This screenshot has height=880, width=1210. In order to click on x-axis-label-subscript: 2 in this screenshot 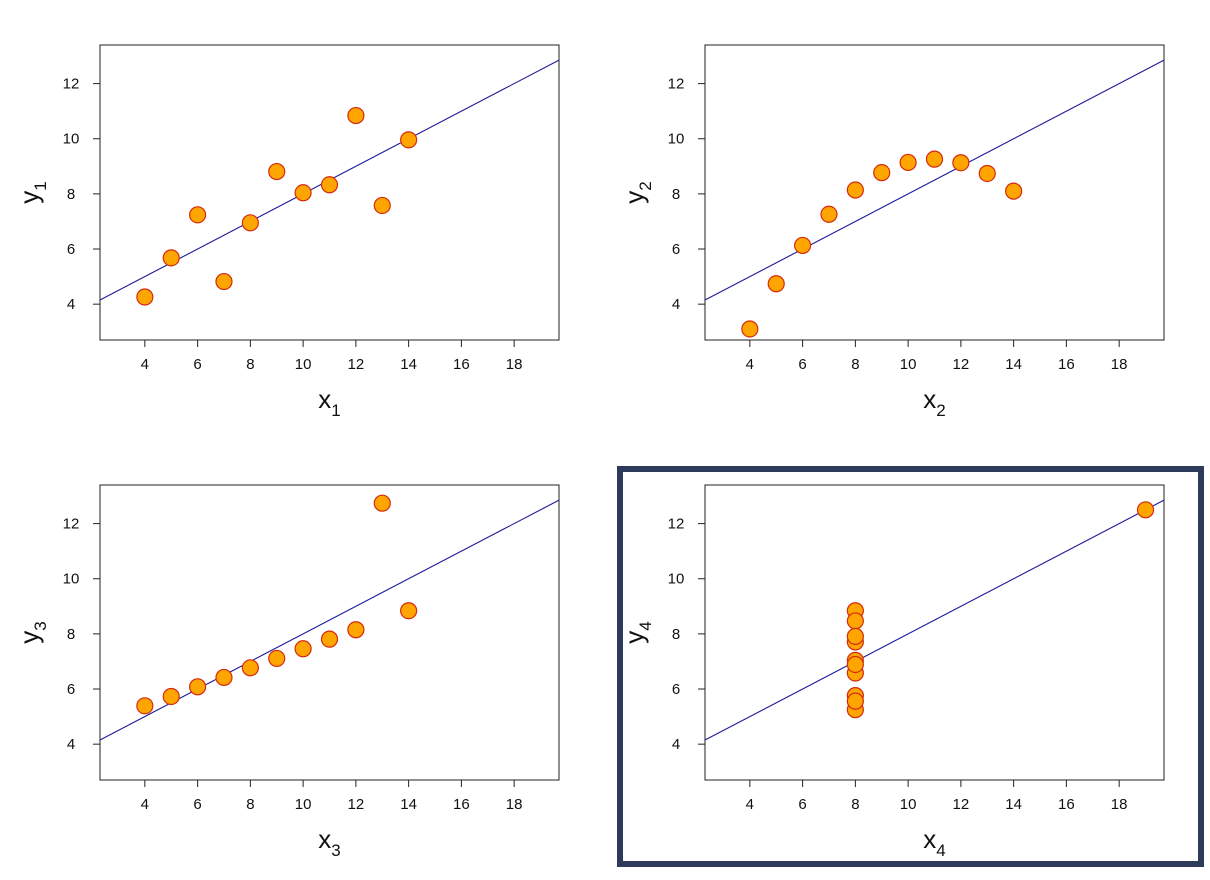, I will do `click(940, 410)`.